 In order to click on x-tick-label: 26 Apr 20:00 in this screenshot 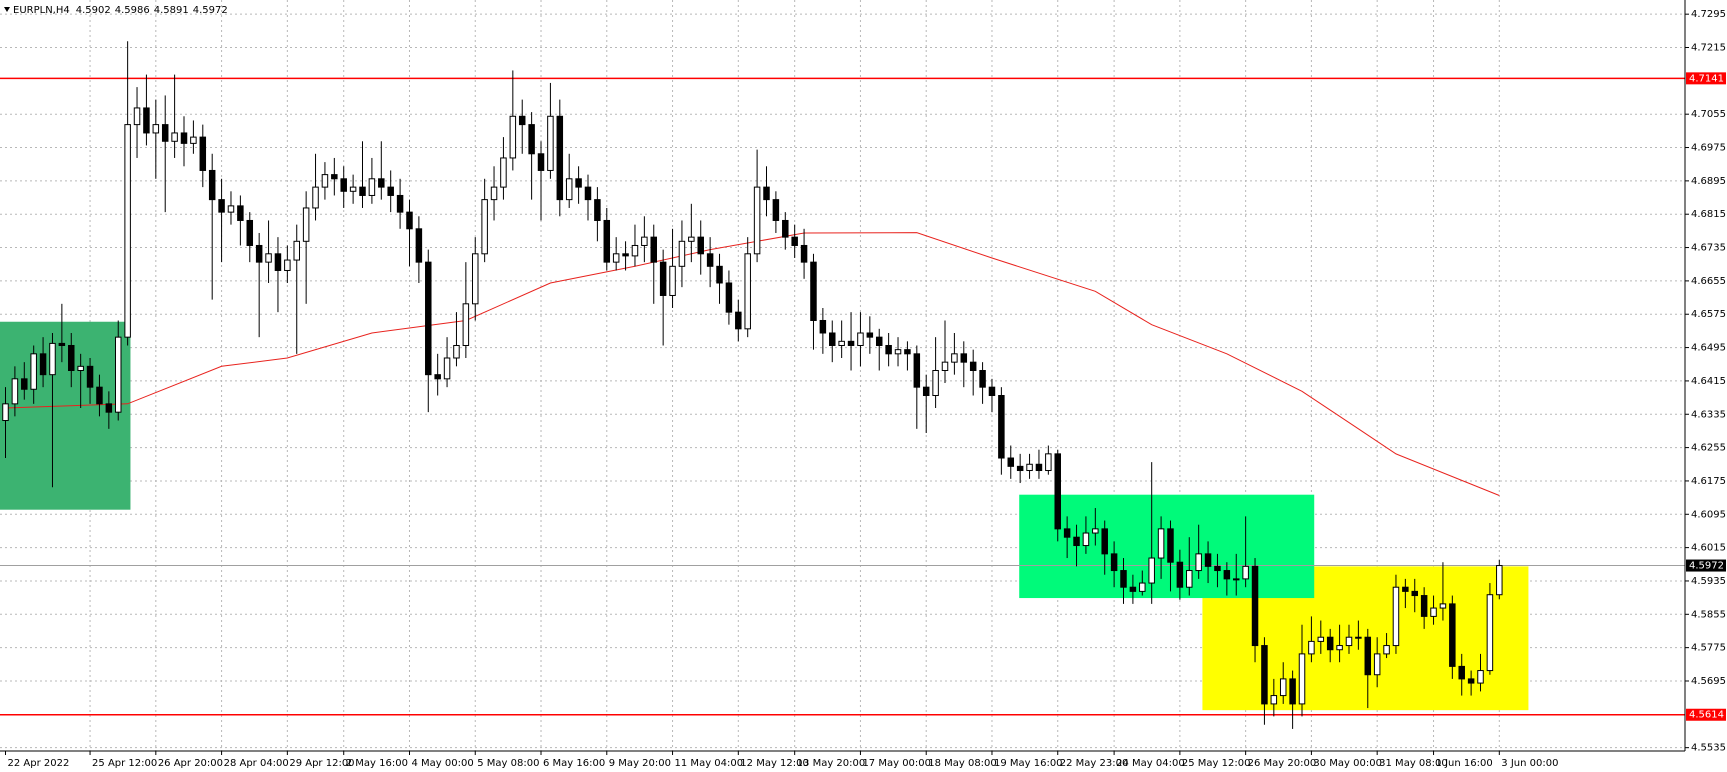, I will do `click(190, 763)`.